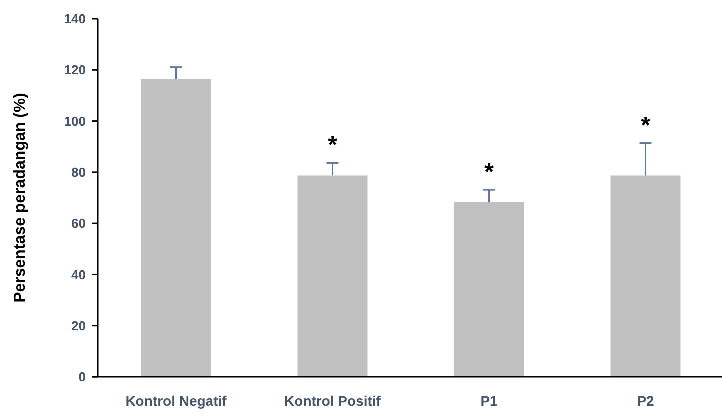 Image resolution: width=722 pixels, height=417 pixels. Describe the element at coordinates (82, 377) in the screenshot. I see `y-tick-label: 0` at that location.